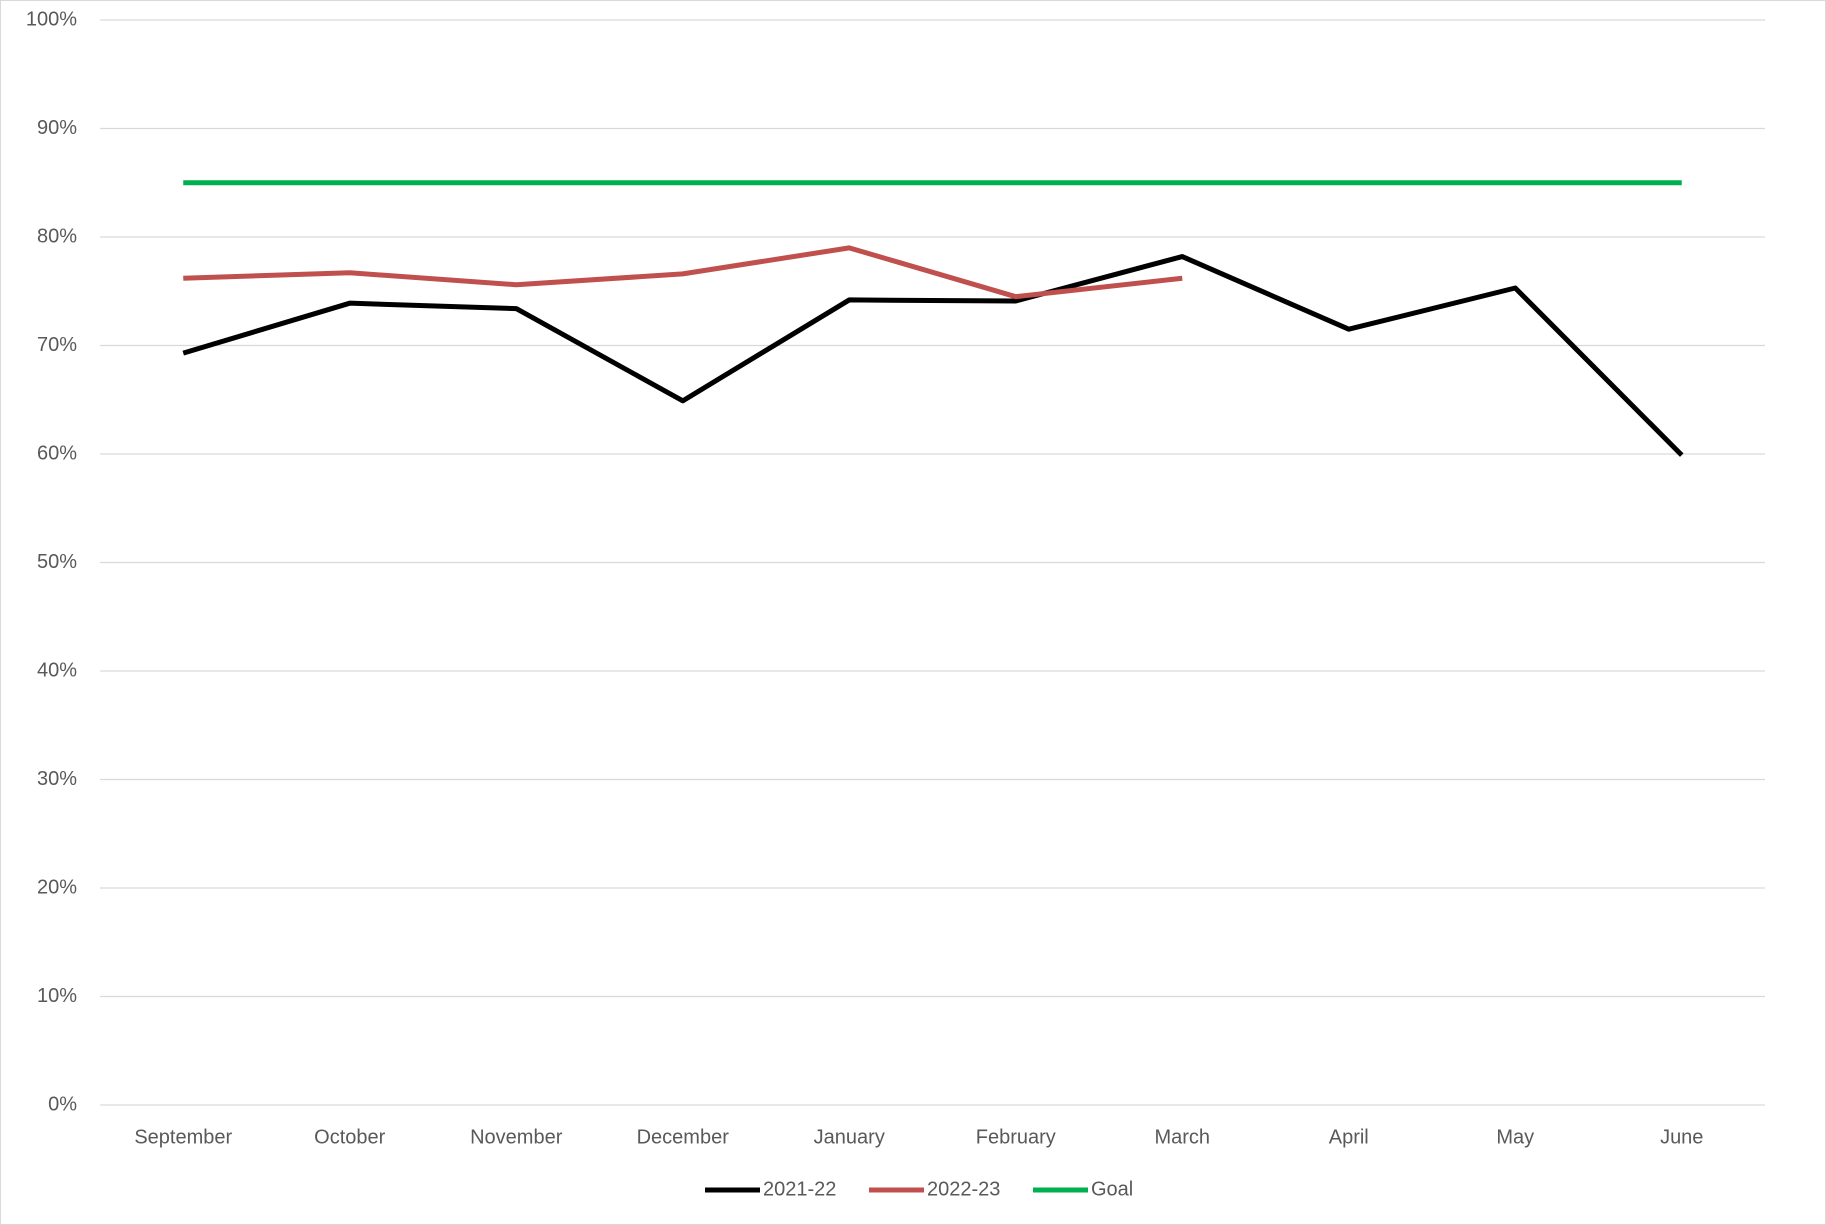 Image resolution: width=1826 pixels, height=1225 pixels. I want to click on x-tick-label: April, so click(1349, 1137).